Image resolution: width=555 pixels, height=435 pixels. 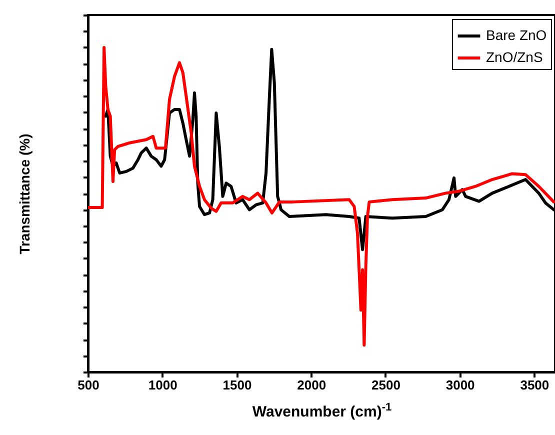 I want to click on x-tick-label: 1500, so click(x=237, y=385).